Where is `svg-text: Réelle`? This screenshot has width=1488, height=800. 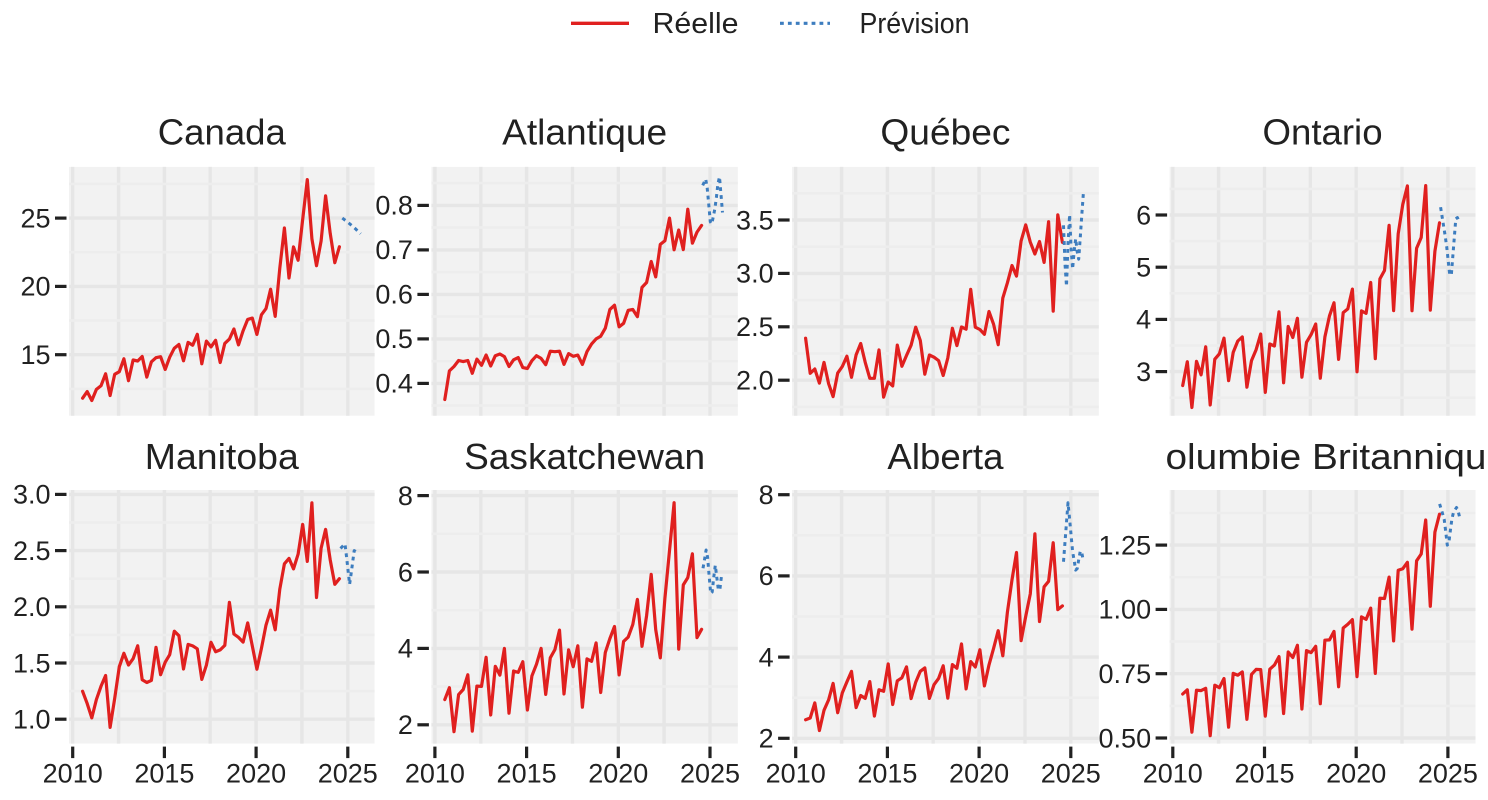
svg-text: Réelle is located at coordinates (696, 24).